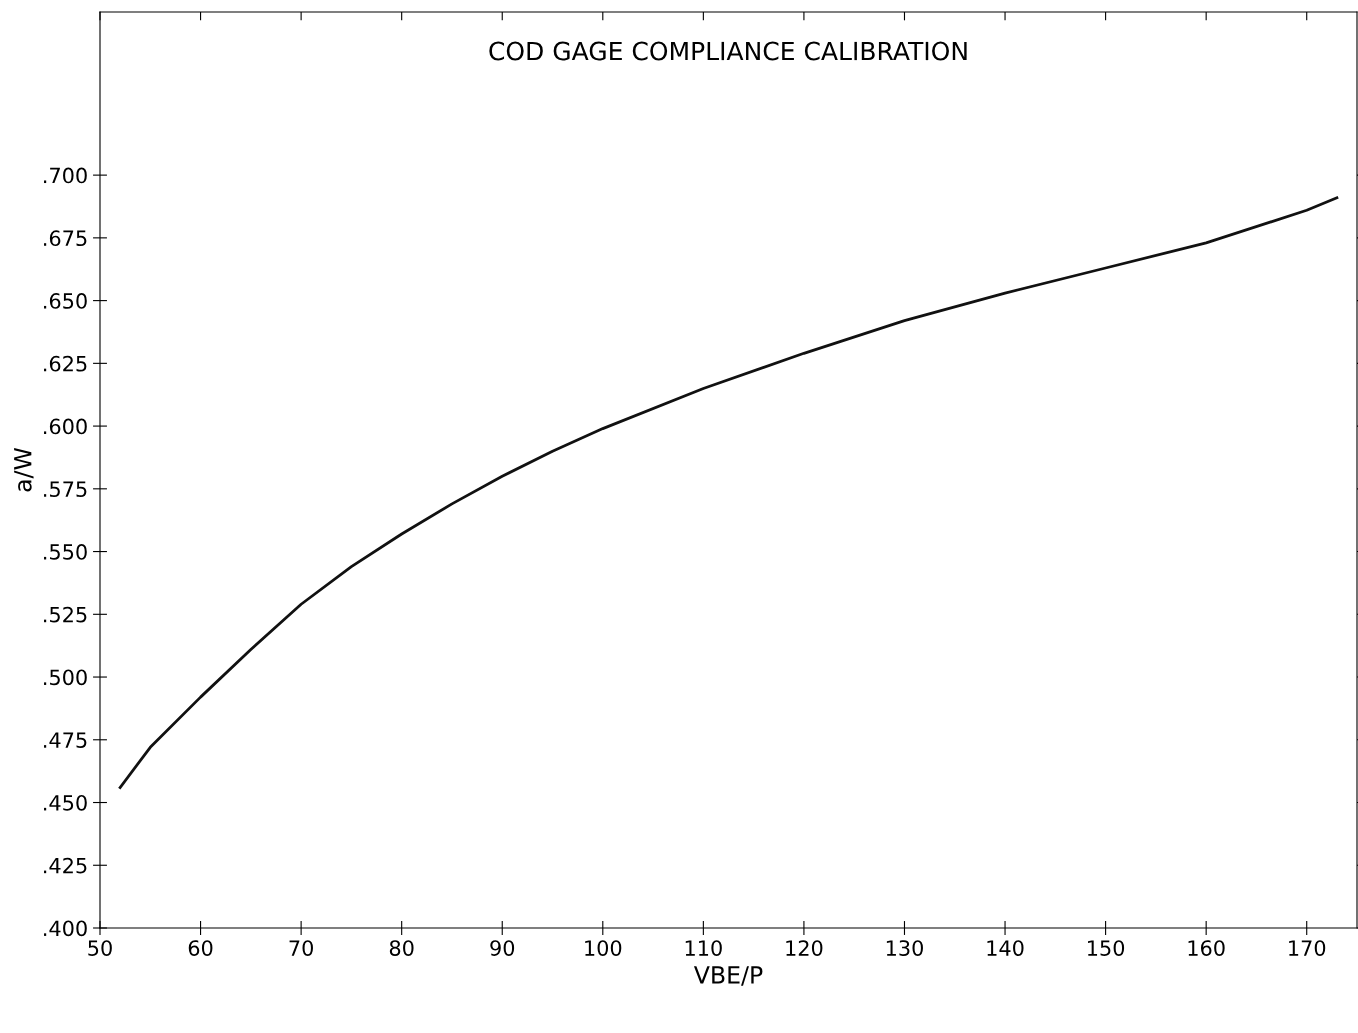 This screenshot has width=1358, height=1033. What do you see at coordinates (65, 489) in the screenshot?
I see `y-tick-label: .575` at bounding box center [65, 489].